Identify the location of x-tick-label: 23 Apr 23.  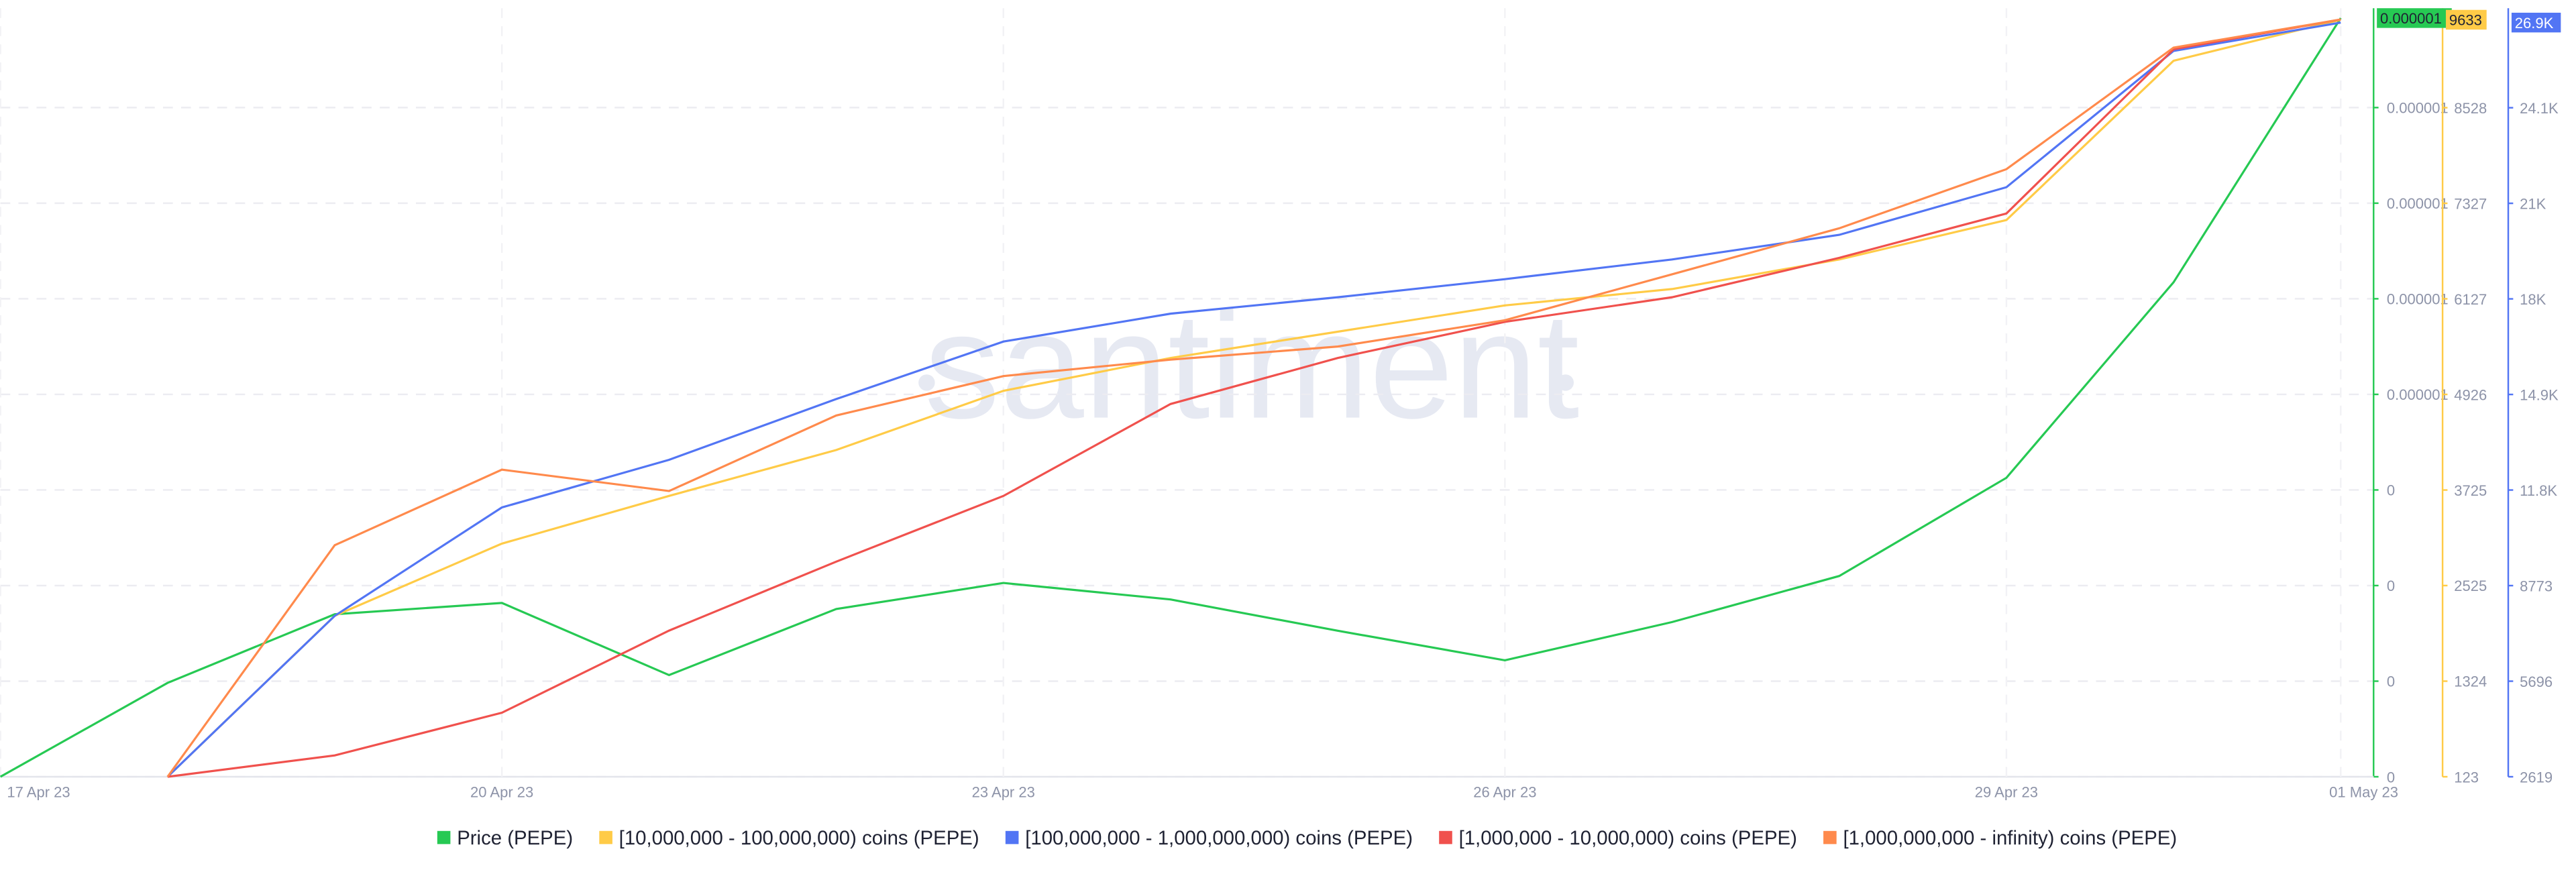
(1003, 791).